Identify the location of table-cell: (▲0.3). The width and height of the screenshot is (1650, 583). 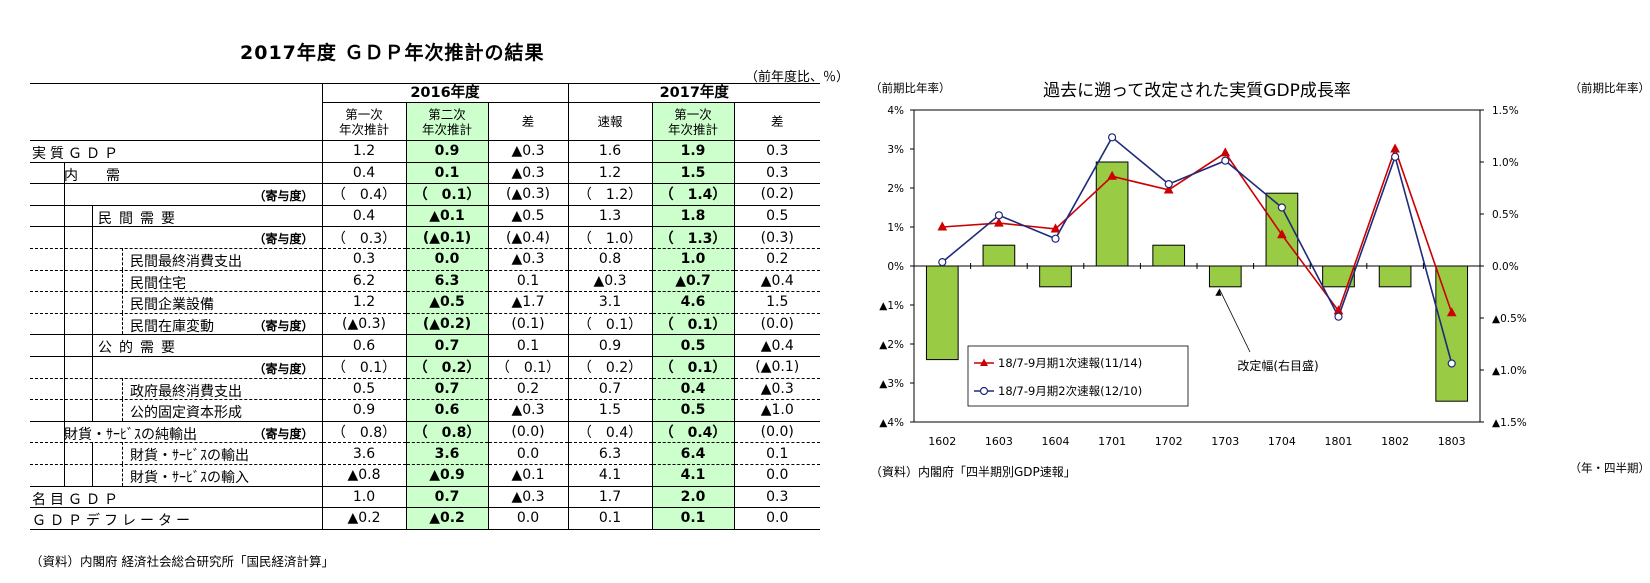
(527, 194).